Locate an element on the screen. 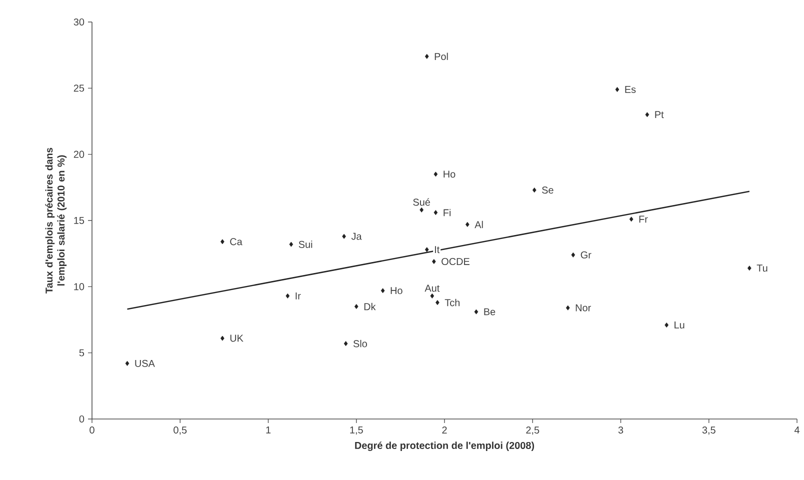 This screenshot has width=804, height=480. y-tick-label: 5 is located at coordinates (81, 352).